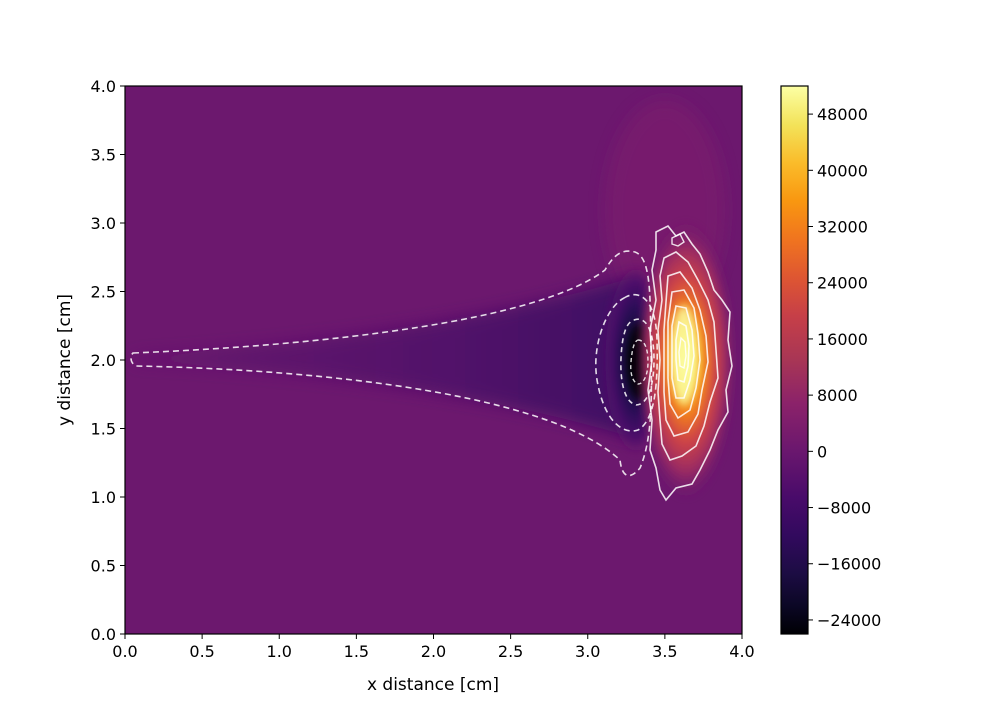  I want to click on y-tick-label: 1.0, so click(103, 497).